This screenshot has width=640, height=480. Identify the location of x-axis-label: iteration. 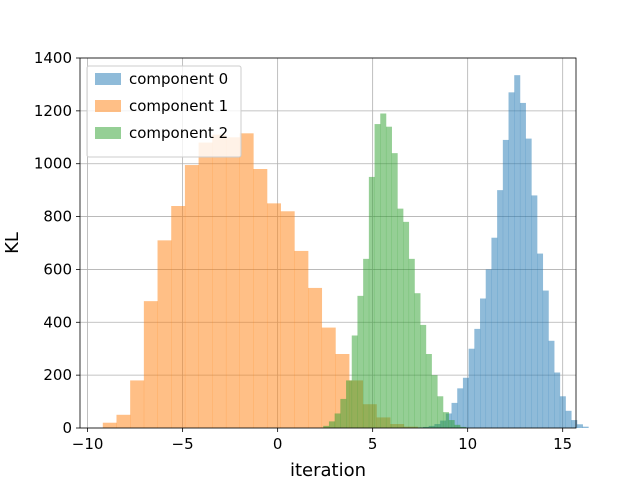
(328, 470).